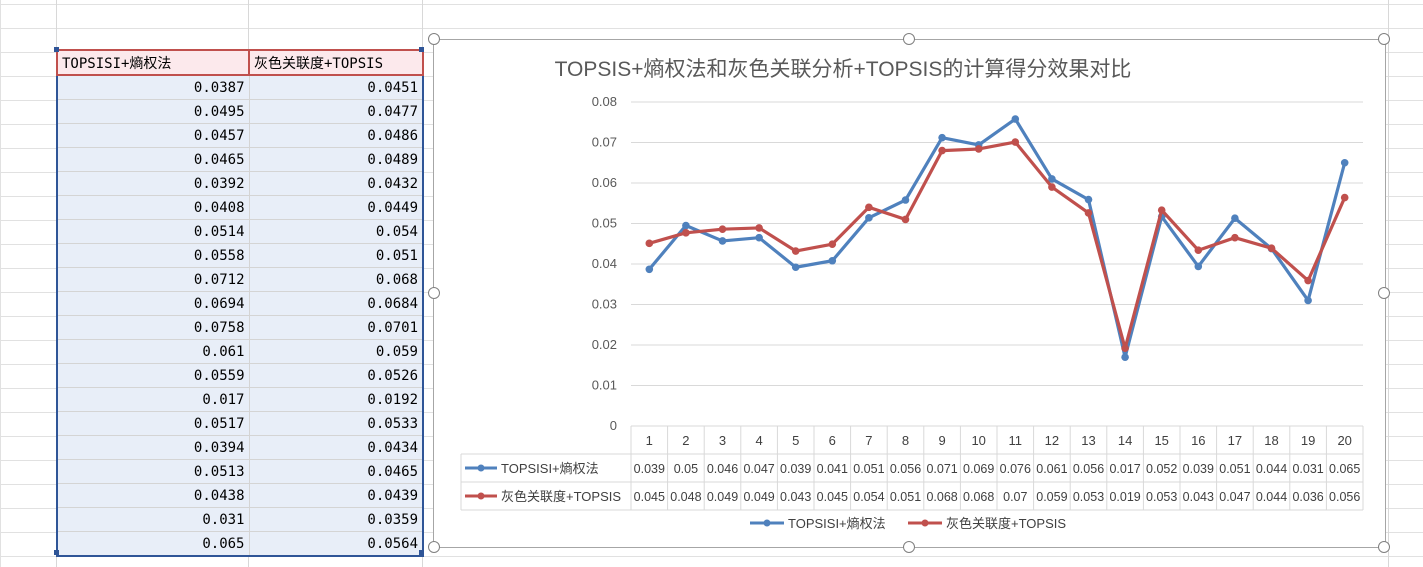 This screenshot has height=567, width=1423. Describe the element at coordinates (1344, 469) in the screenshot. I see `data-label: 0.065` at that location.